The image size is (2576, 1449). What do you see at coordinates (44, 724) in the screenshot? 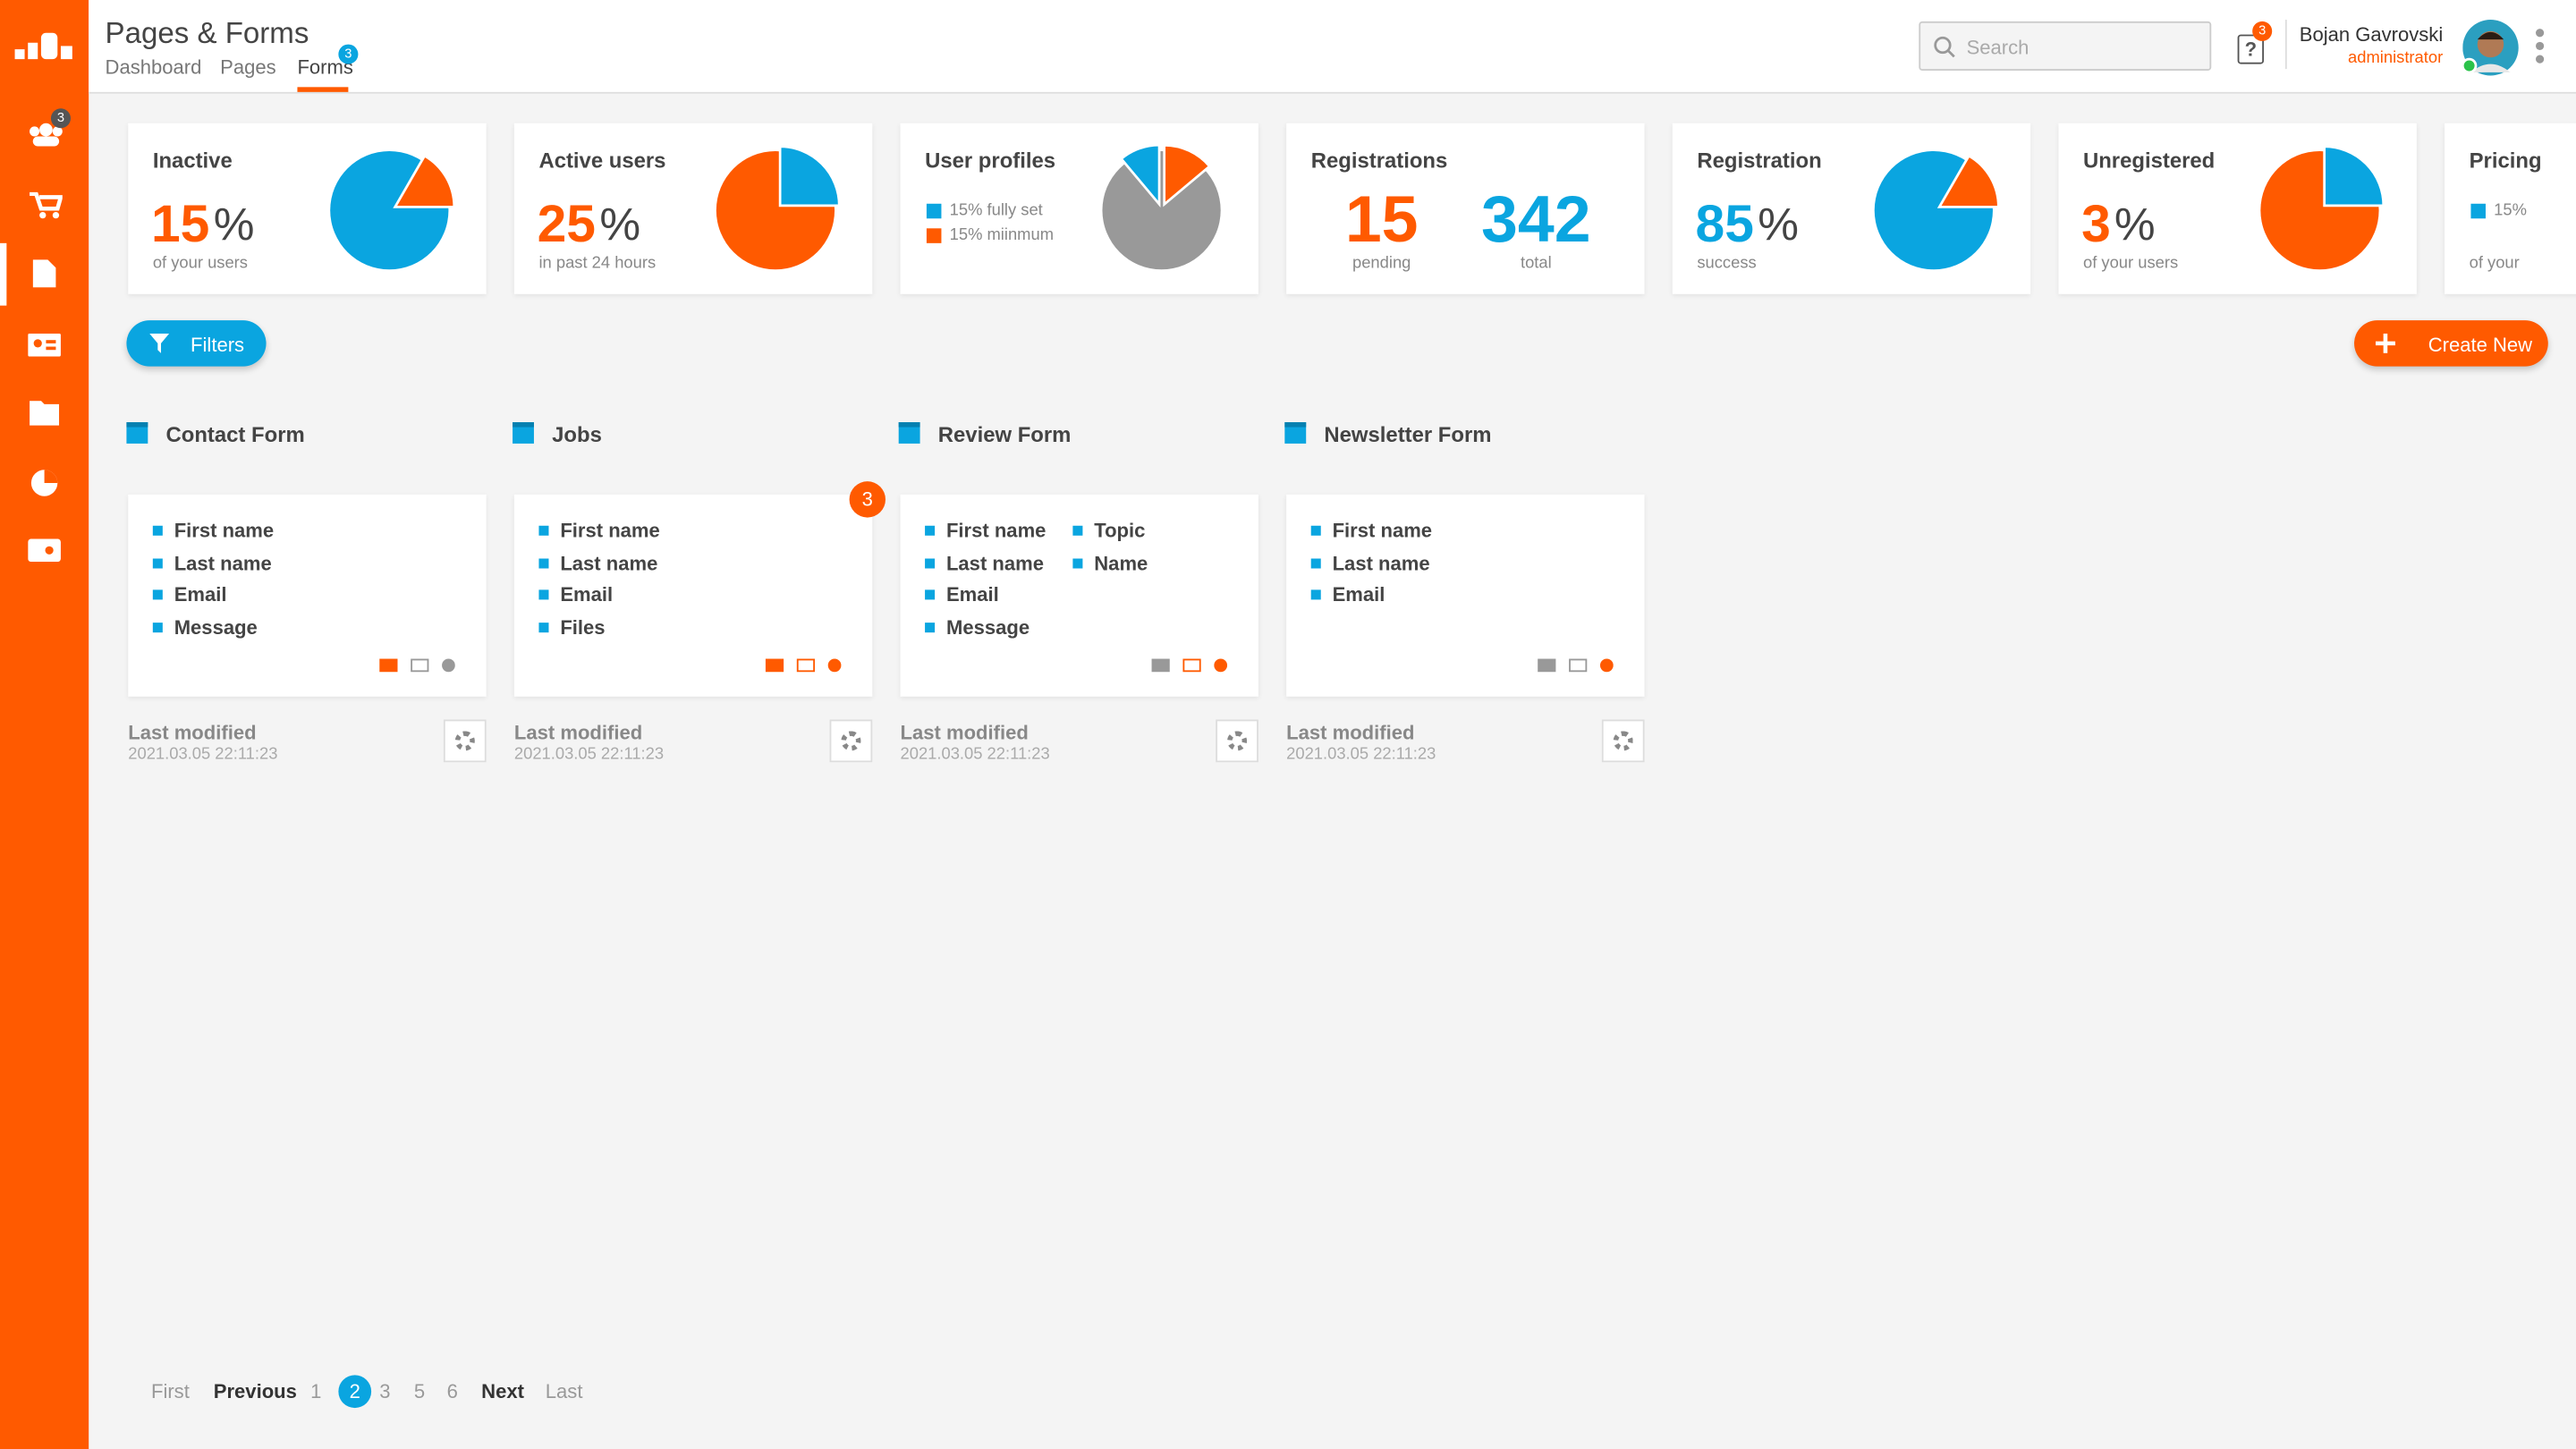
I see `sidebar: 3` at bounding box center [44, 724].